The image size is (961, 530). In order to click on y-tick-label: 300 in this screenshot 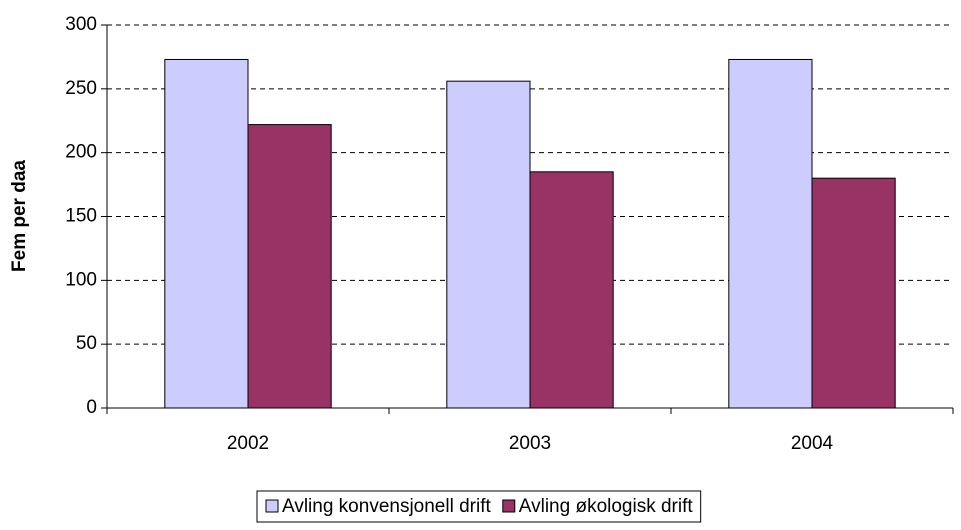, I will do `click(81, 24)`.